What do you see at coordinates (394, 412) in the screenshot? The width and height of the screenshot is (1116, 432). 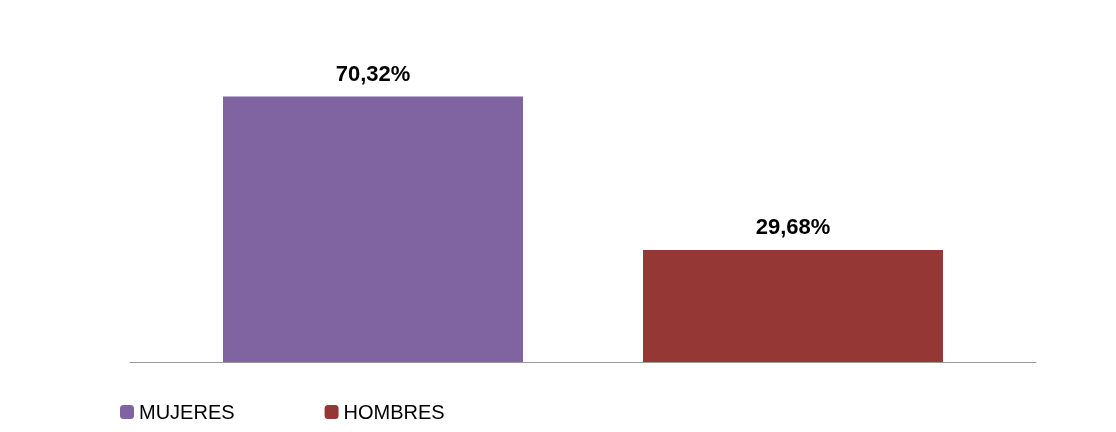 I see `legend-label: HOMBRES` at bounding box center [394, 412].